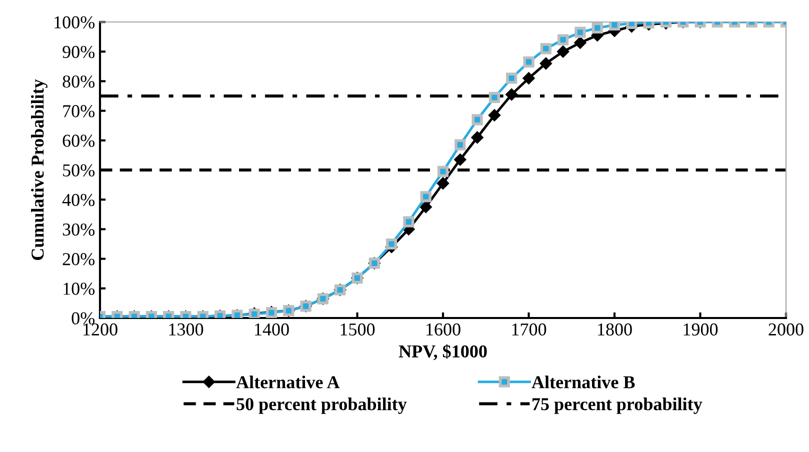  What do you see at coordinates (529, 329) in the screenshot?
I see `x-tick-label: 1700` at bounding box center [529, 329].